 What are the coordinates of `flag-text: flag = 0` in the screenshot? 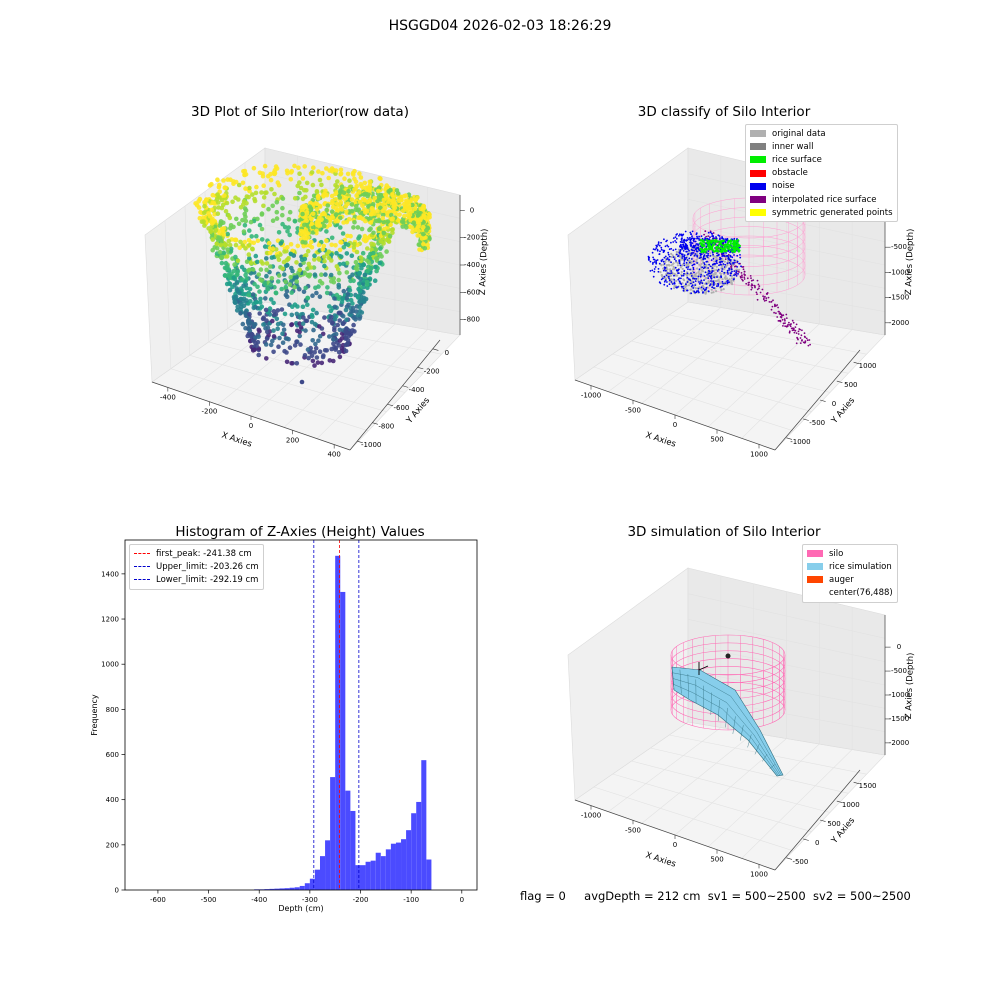 It's located at (543, 896).